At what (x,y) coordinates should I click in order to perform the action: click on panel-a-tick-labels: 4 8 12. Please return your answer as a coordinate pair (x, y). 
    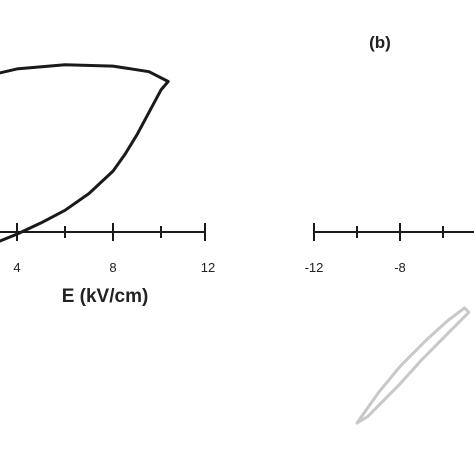
    Looking at the image, I should click on (114, 267).